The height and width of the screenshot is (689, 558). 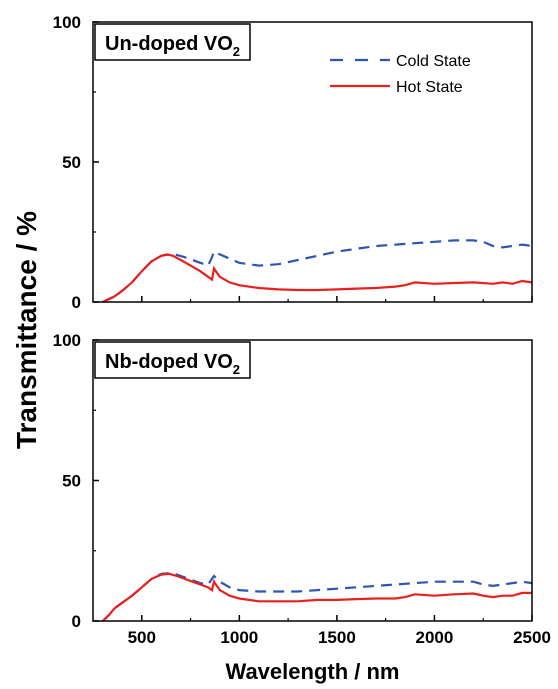 I want to click on x-axis-title: Wavelength / nm, so click(x=313, y=671).